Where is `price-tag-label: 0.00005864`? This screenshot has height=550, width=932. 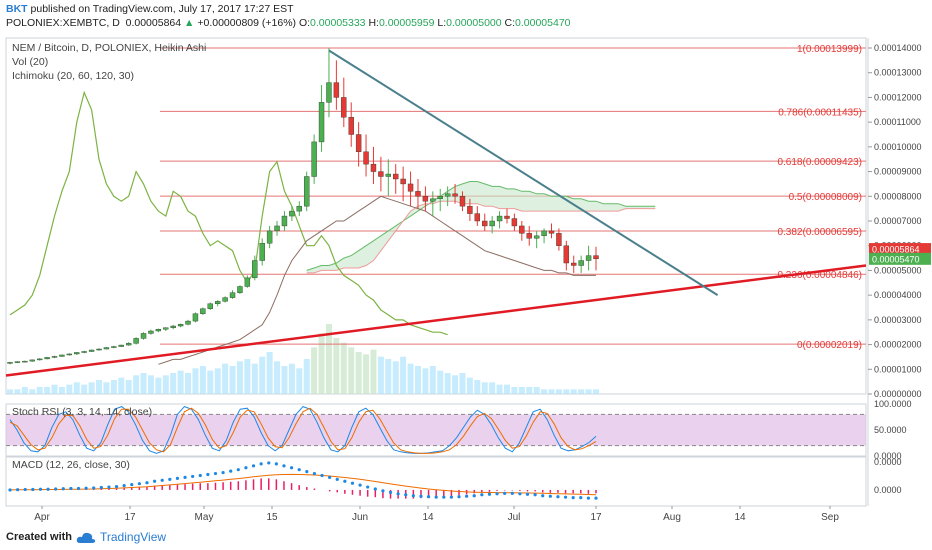
price-tag-label: 0.00005864 is located at coordinates (896, 250).